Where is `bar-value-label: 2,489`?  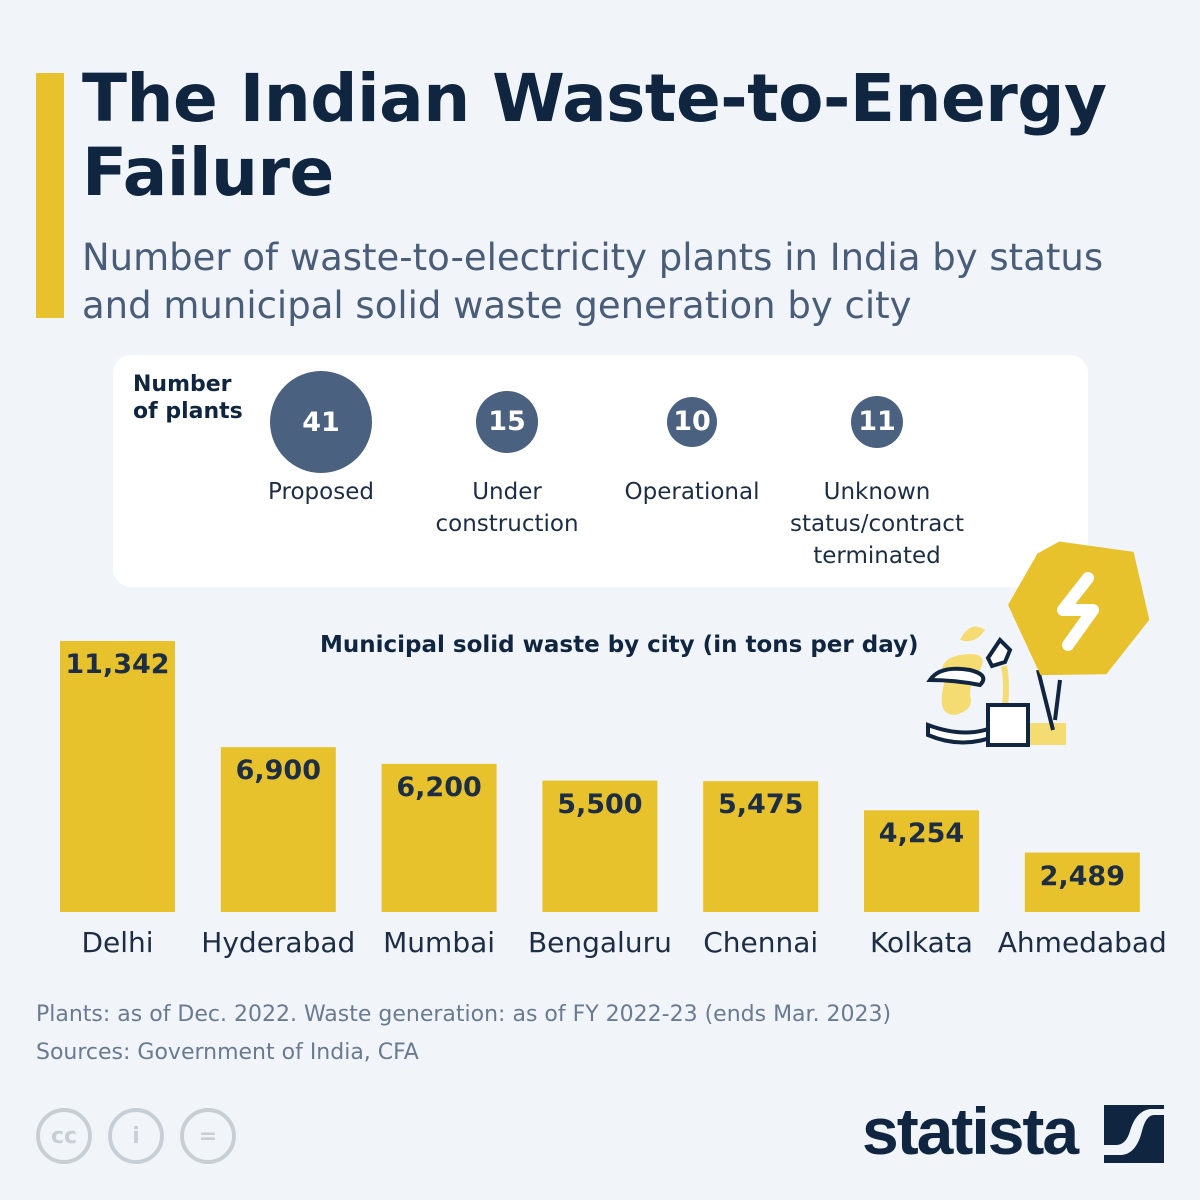
bar-value-label: 2,489 is located at coordinates (1082, 876).